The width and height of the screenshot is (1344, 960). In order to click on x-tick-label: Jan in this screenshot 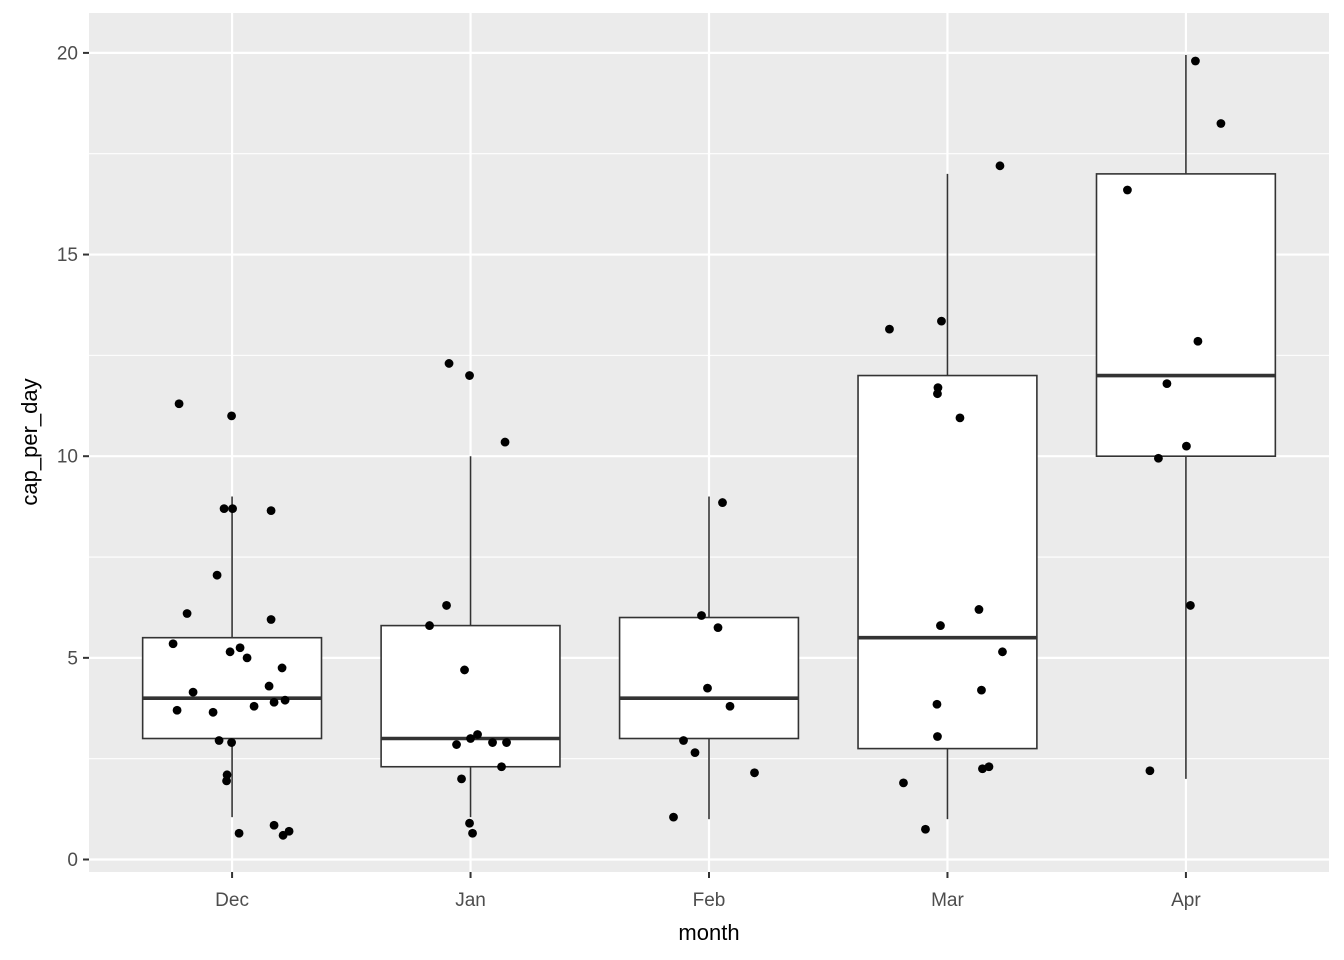, I will do `click(470, 900)`.